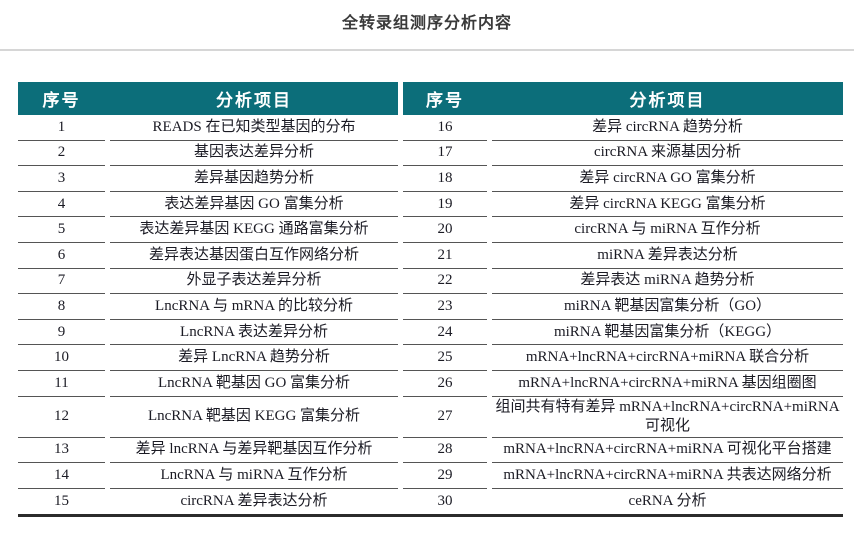 This screenshot has width=854, height=538. Describe the element at coordinates (445, 128) in the screenshot. I see `row-index: 16` at that location.